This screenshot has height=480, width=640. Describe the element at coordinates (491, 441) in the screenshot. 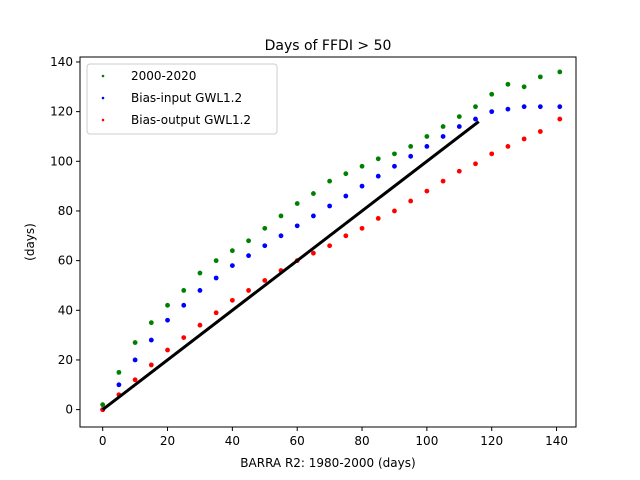

I see `x-tick-label: 120` at that location.